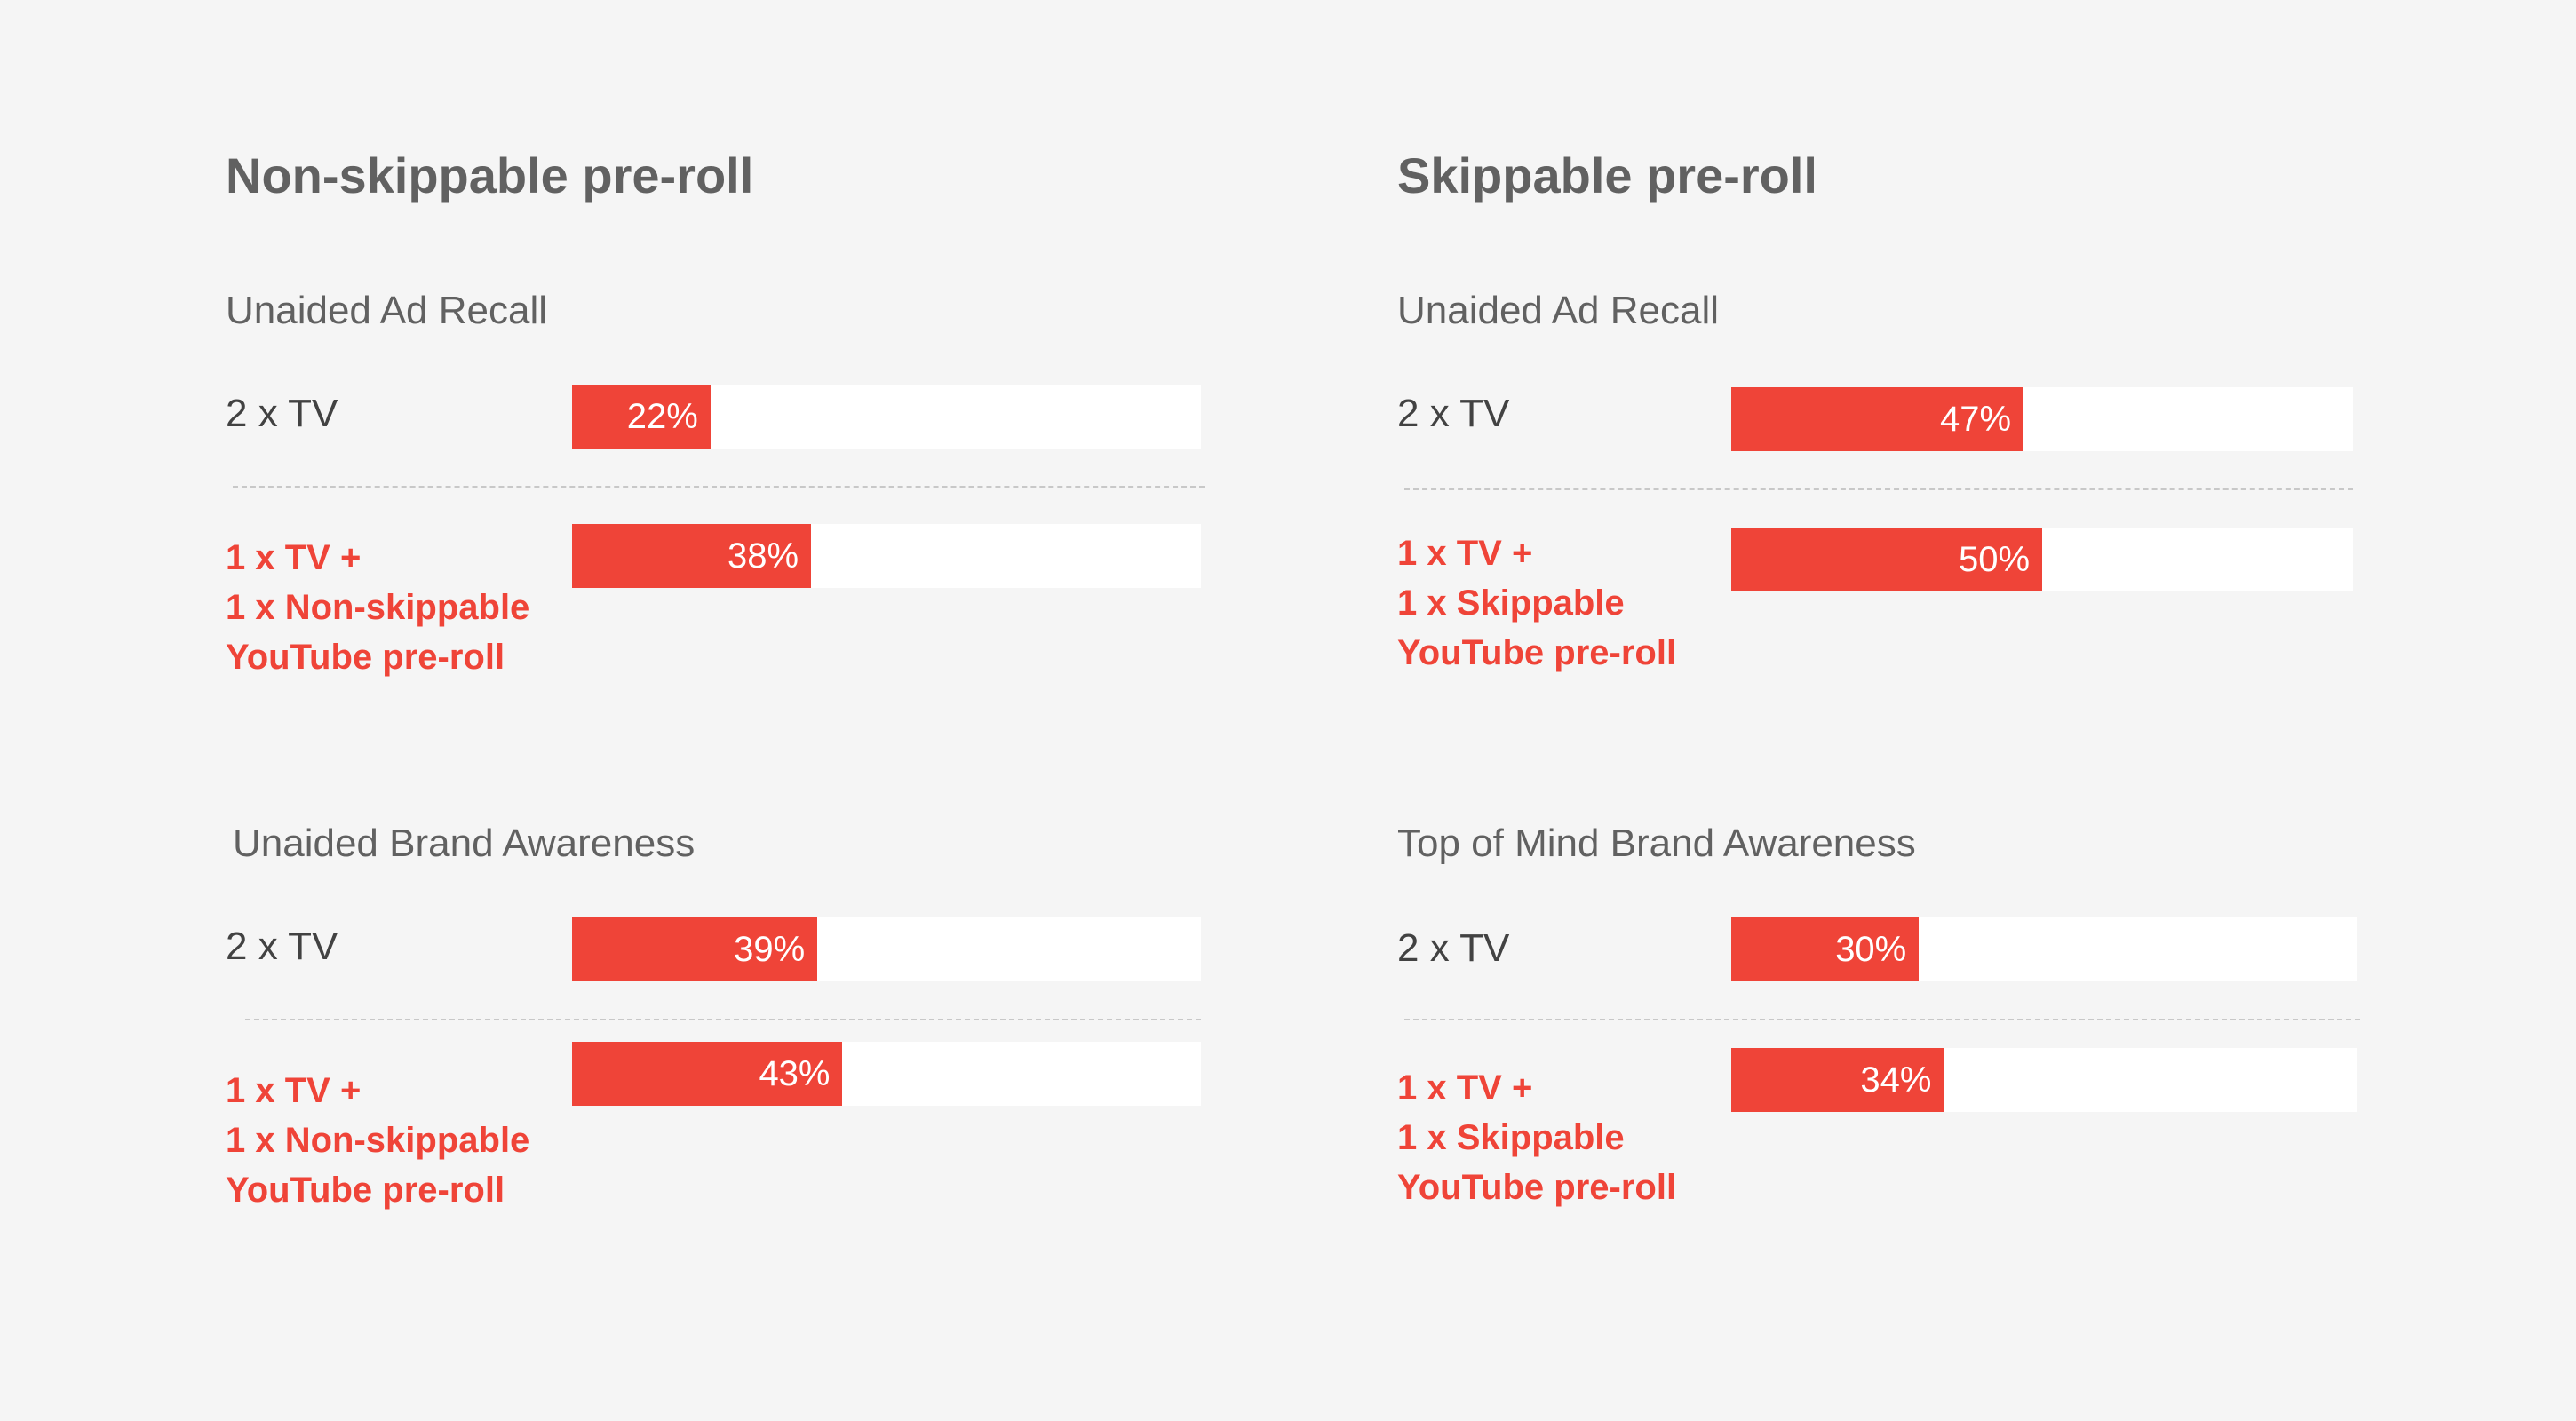  I want to click on data-label-combo: 38%, so click(763, 556).